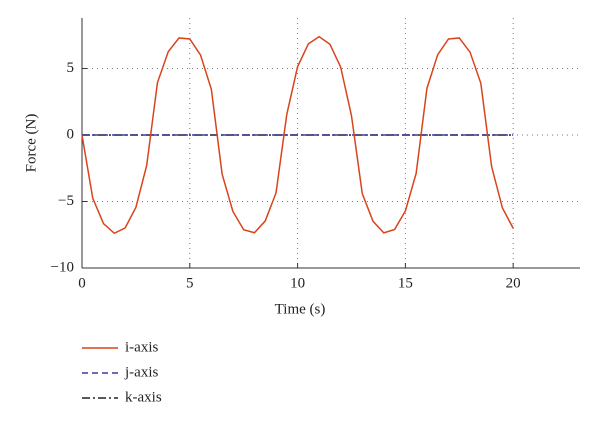 The image size is (600, 429). Describe the element at coordinates (71, 134) in the screenshot. I see `y-tick-label: 0` at that location.